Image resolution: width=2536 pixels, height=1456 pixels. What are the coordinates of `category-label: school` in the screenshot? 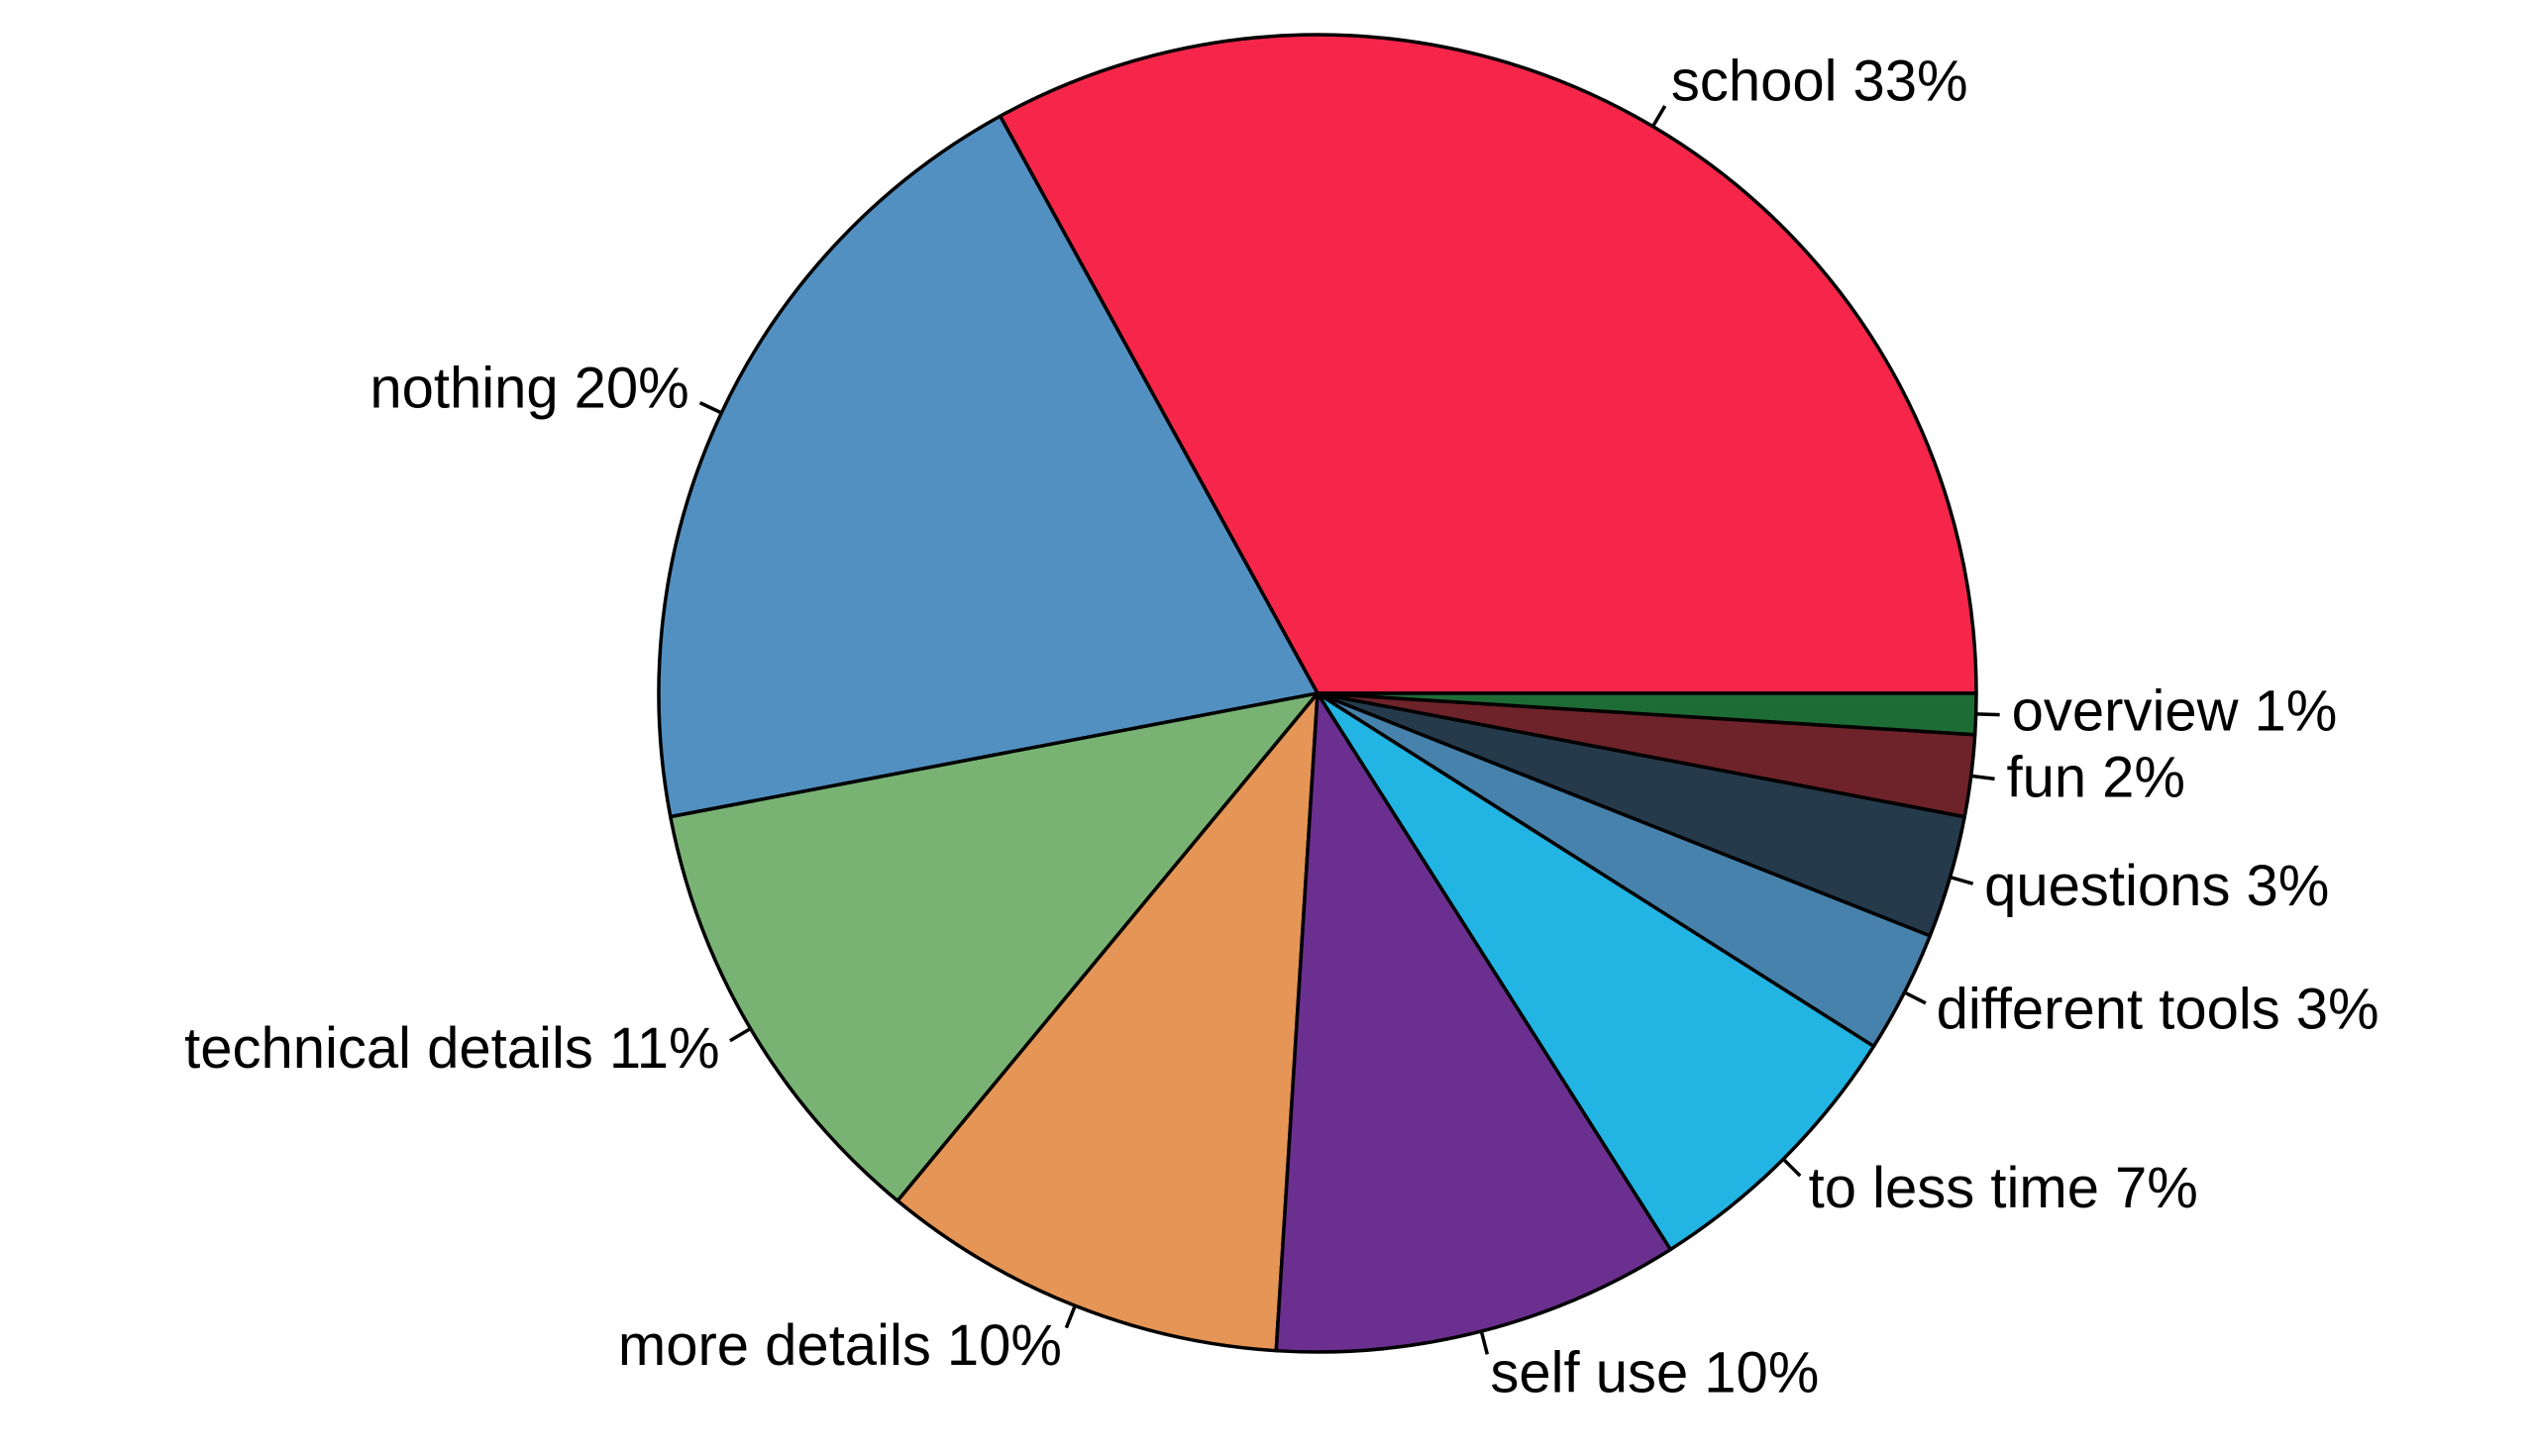 It's located at (1754, 82).